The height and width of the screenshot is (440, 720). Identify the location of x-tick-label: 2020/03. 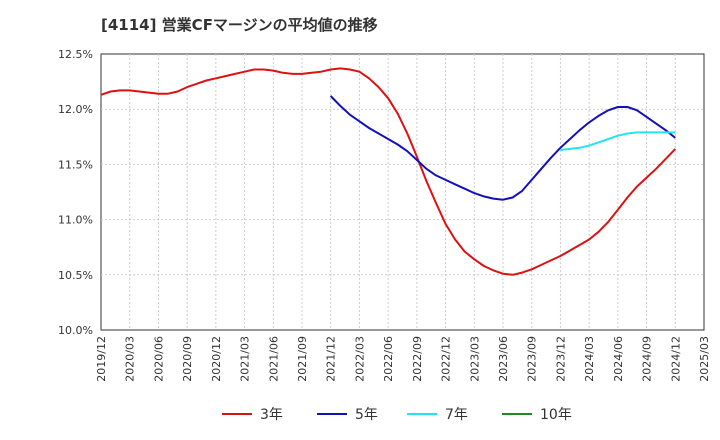
(130, 359).